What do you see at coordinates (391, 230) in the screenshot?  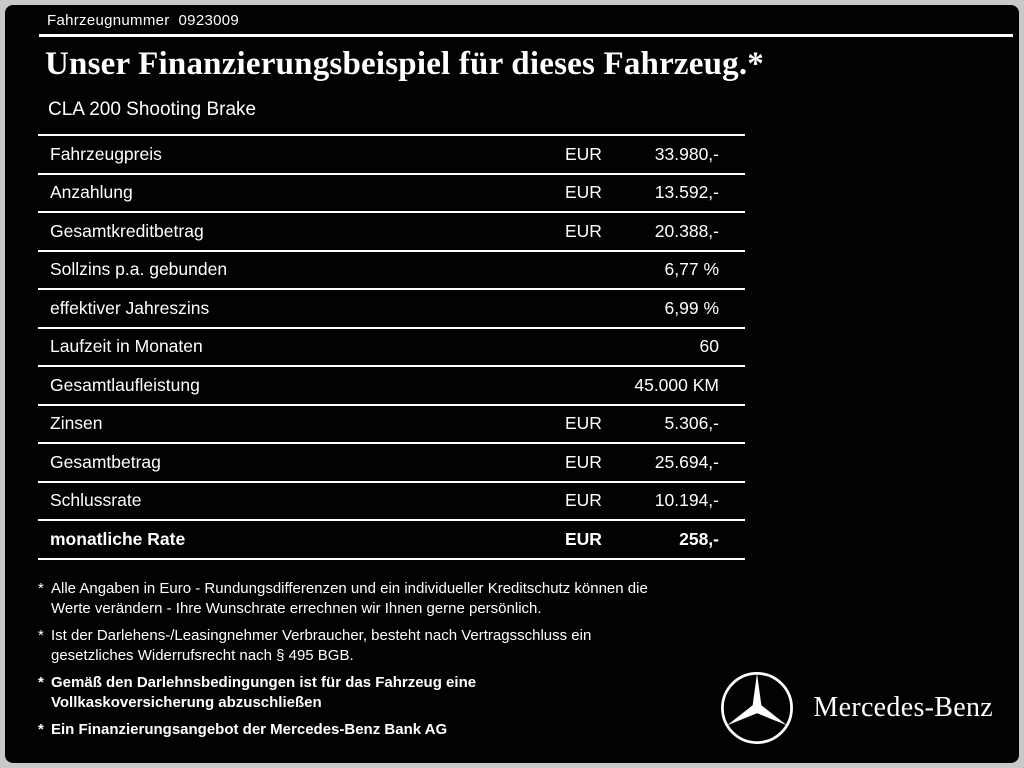 I see `table-row: Gesamtkreditbetrag EUR 20.388,-` at bounding box center [391, 230].